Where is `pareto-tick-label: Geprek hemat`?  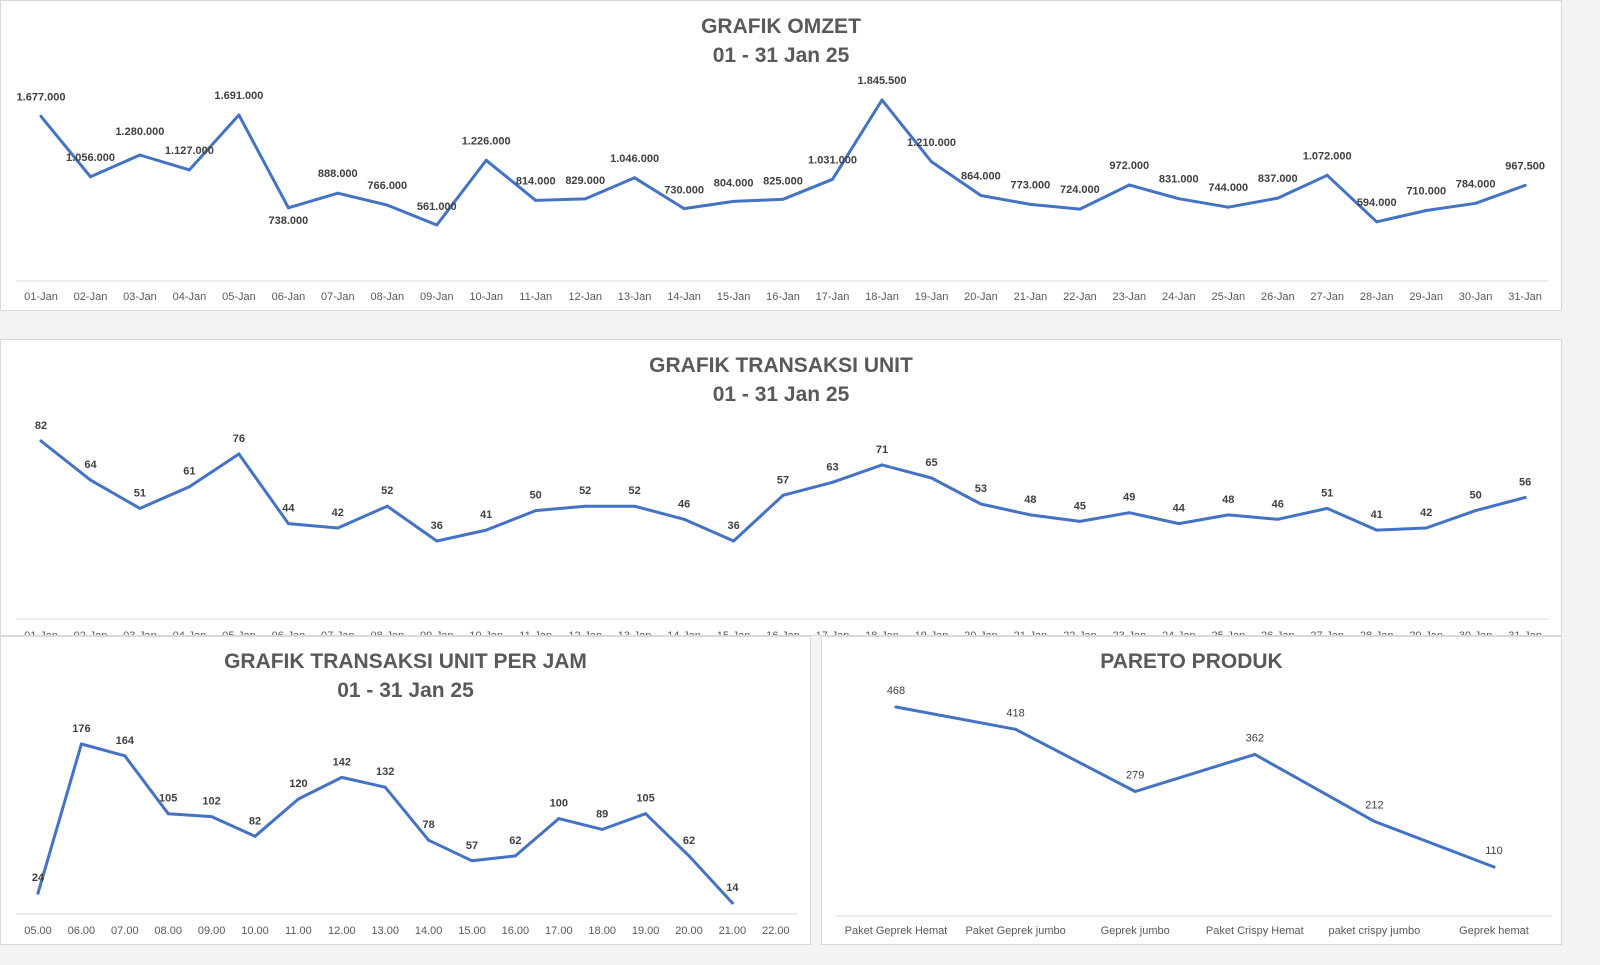 pareto-tick-label: Geprek hemat is located at coordinates (1494, 931).